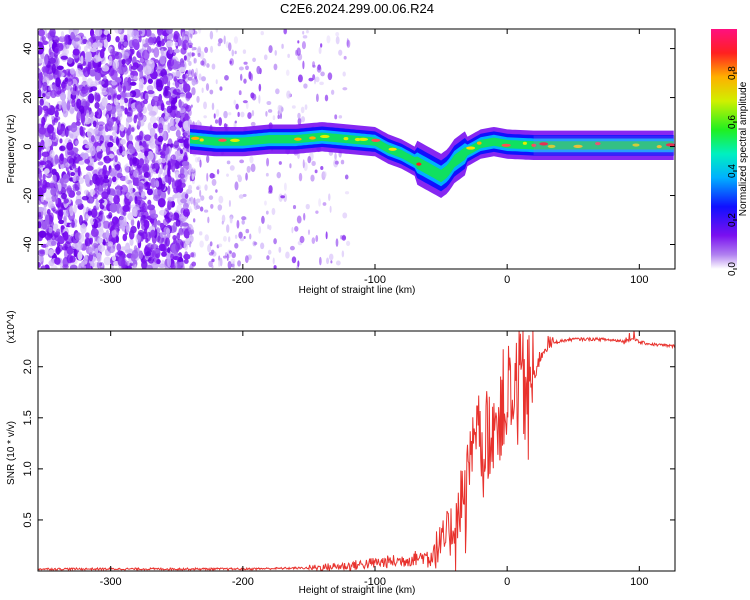  I want to click on colorbar-tick-label: 0.8, so click(732, 73).